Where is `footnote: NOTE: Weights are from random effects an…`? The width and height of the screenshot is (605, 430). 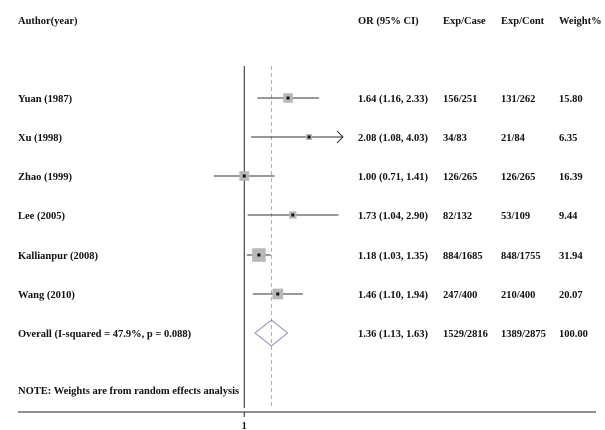
footnote: NOTE: Weights are from random effects an… is located at coordinates (128, 391).